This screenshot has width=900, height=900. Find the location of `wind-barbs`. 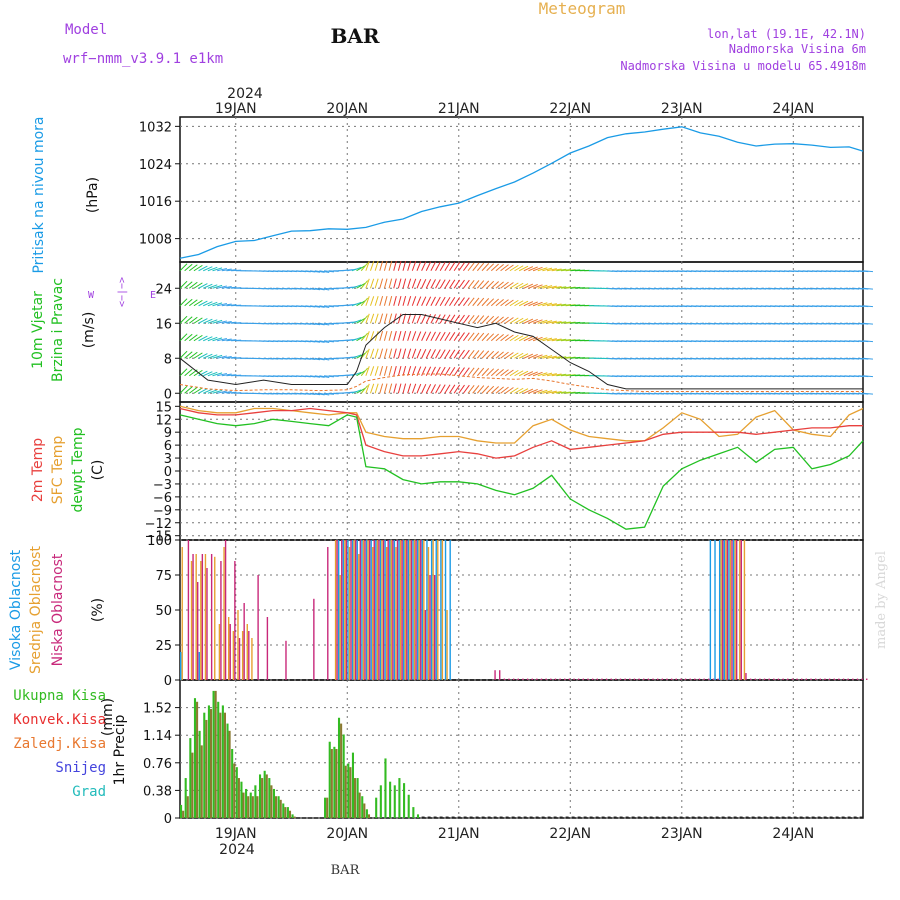

wind-barbs is located at coordinates (526, 328).